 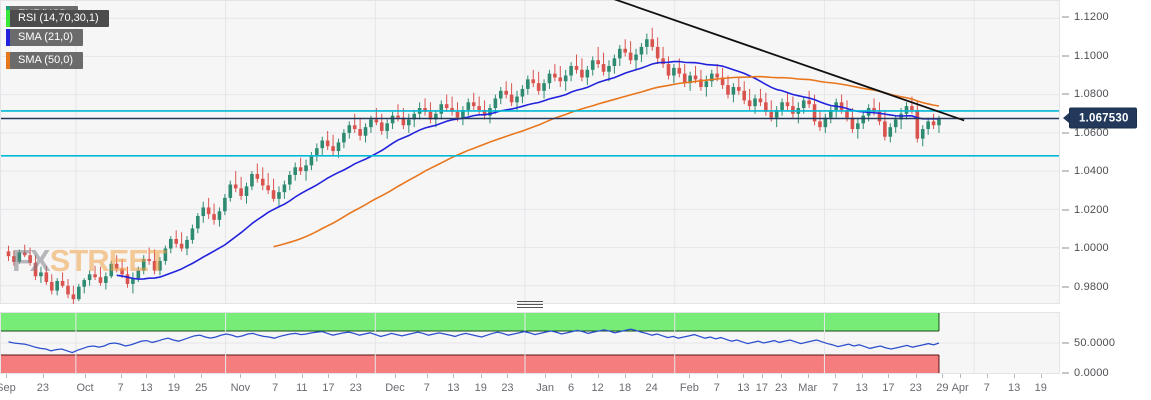 What do you see at coordinates (942, 388) in the screenshot?
I see `x-axis-label: 29` at bounding box center [942, 388].